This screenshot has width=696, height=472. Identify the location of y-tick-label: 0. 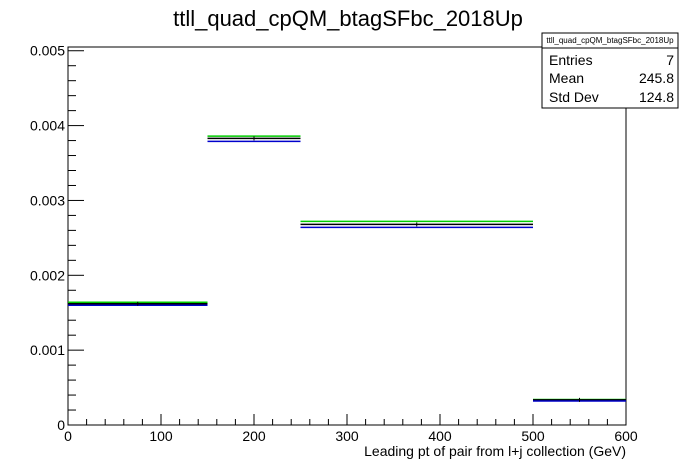
(61, 425).